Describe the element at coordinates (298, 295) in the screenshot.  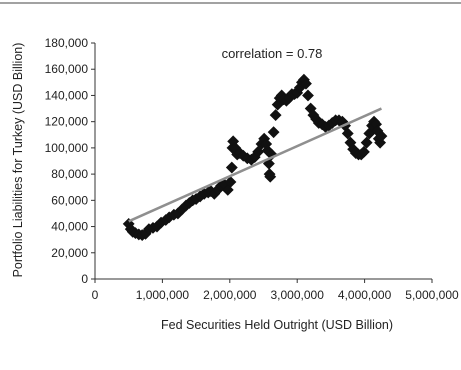
I see `x-tick-label: 3,000,000` at that location.